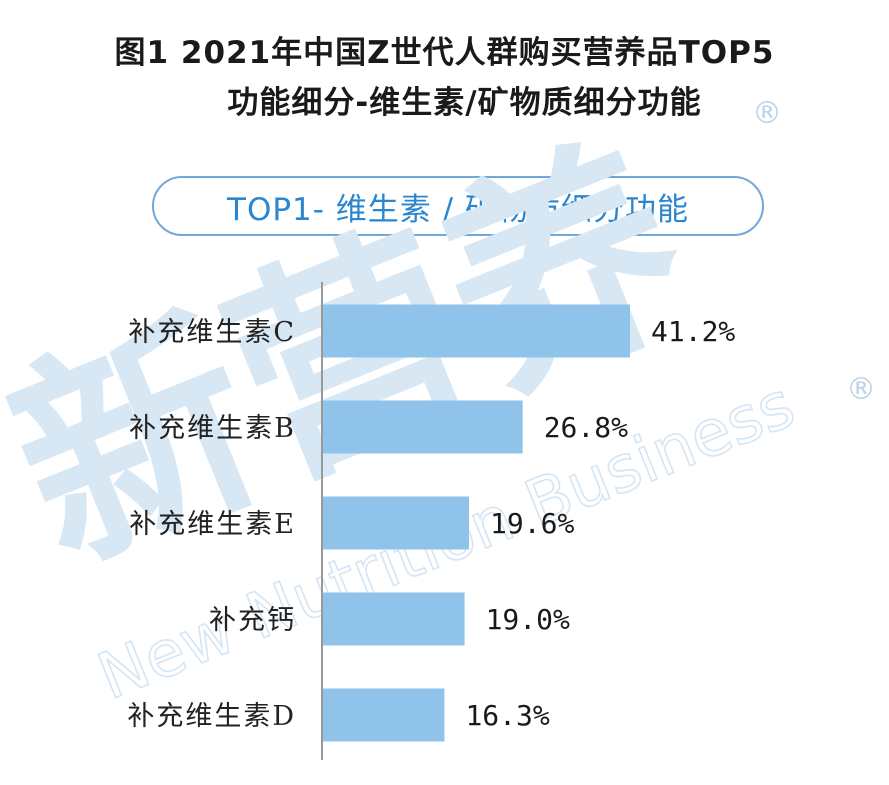 The height and width of the screenshot is (785, 889). I want to click on value-label-1: 41.2%, so click(693, 331).